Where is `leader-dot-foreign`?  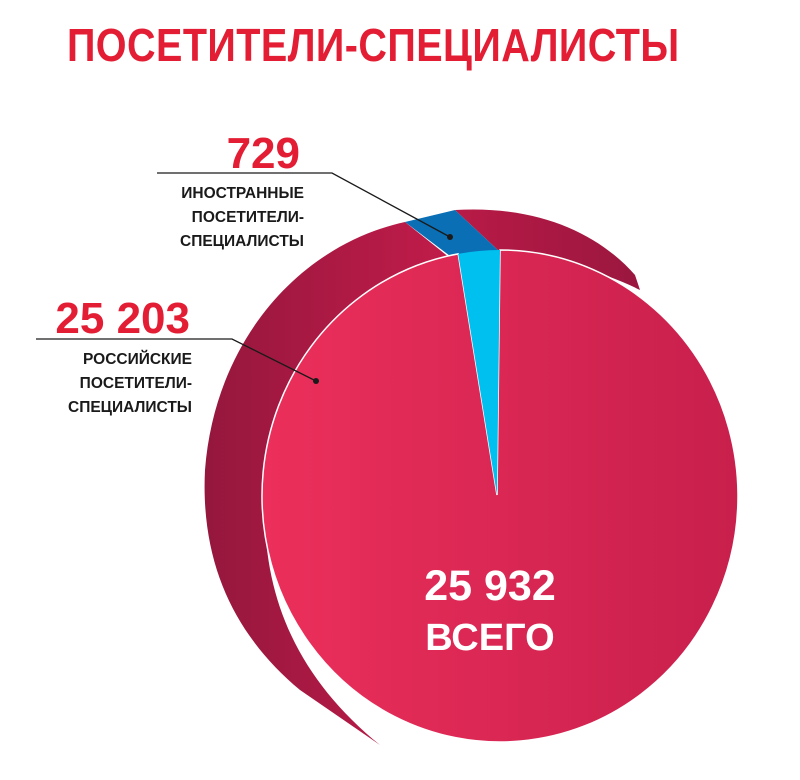
leader-dot-foreign is located at coordinates (450, 237).